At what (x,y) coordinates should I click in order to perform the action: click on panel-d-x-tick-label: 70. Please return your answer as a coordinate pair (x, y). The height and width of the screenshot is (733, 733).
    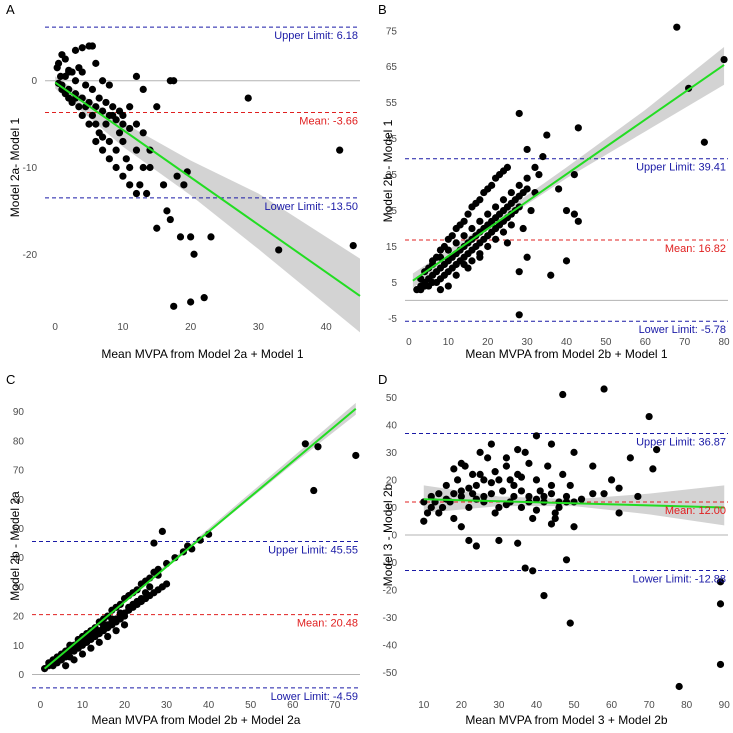
    Looking at the image, I should click on (650, 705).